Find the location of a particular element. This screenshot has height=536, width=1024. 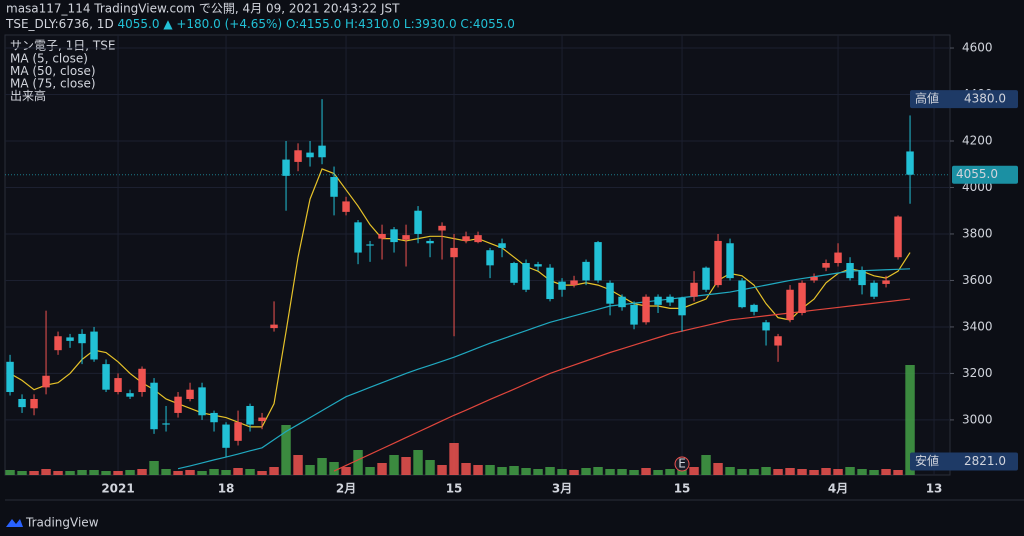

symbol: TSE_DLY:6736, 1D is located at coordinates (59, 24).